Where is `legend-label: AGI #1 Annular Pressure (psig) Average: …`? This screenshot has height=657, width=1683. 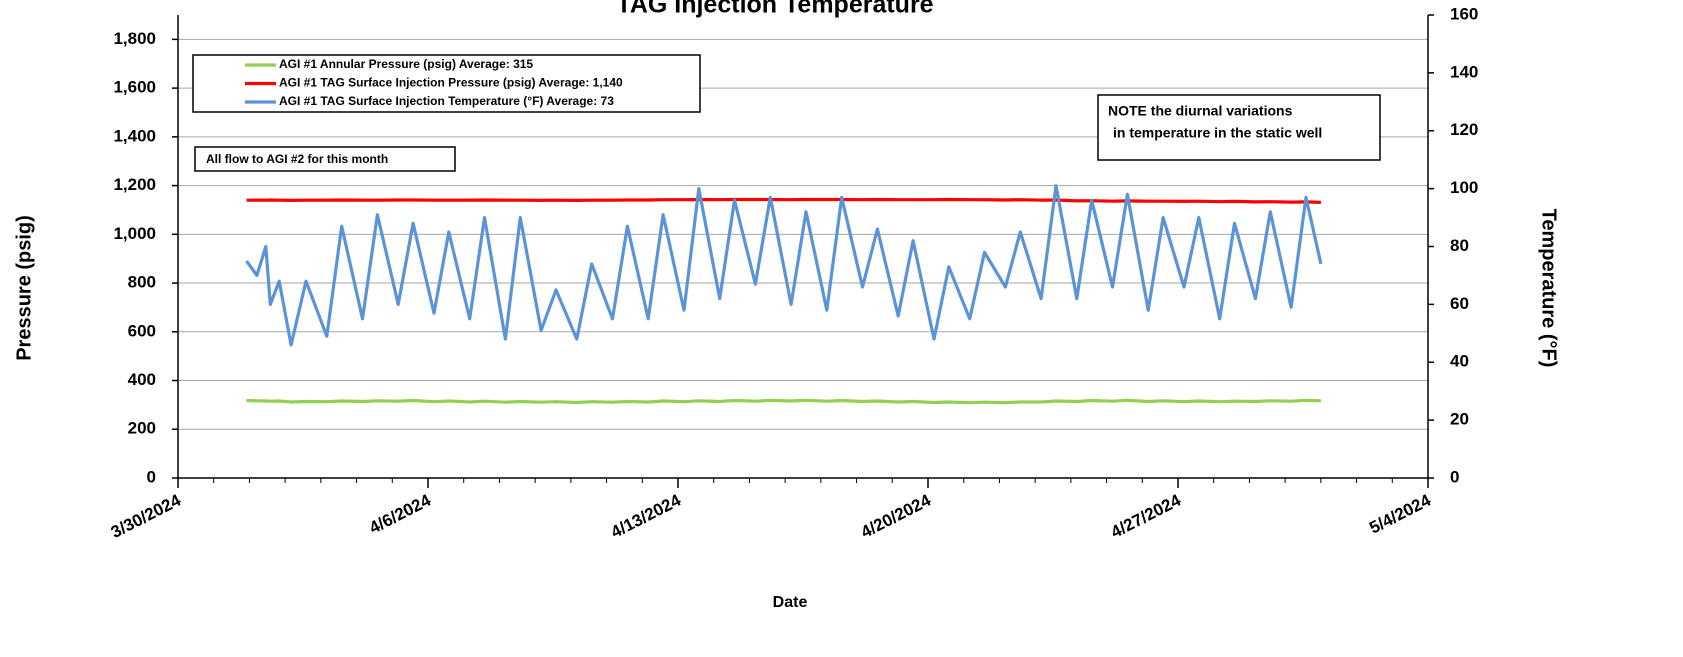 legend-label: AGI #1 Annular Pressure (psig) Average: … is located at coordinates (406, 64).